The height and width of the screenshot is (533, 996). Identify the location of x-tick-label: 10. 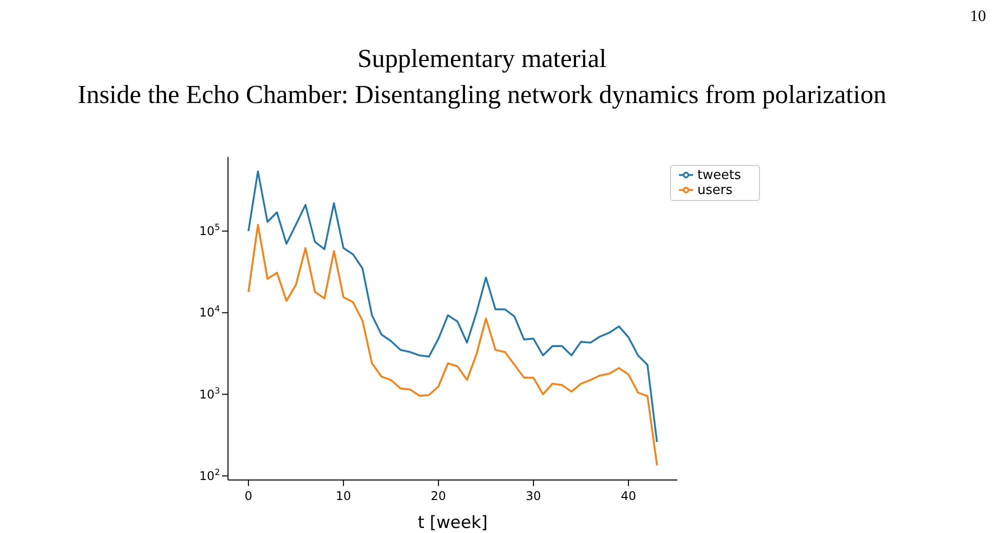
(344, 496).